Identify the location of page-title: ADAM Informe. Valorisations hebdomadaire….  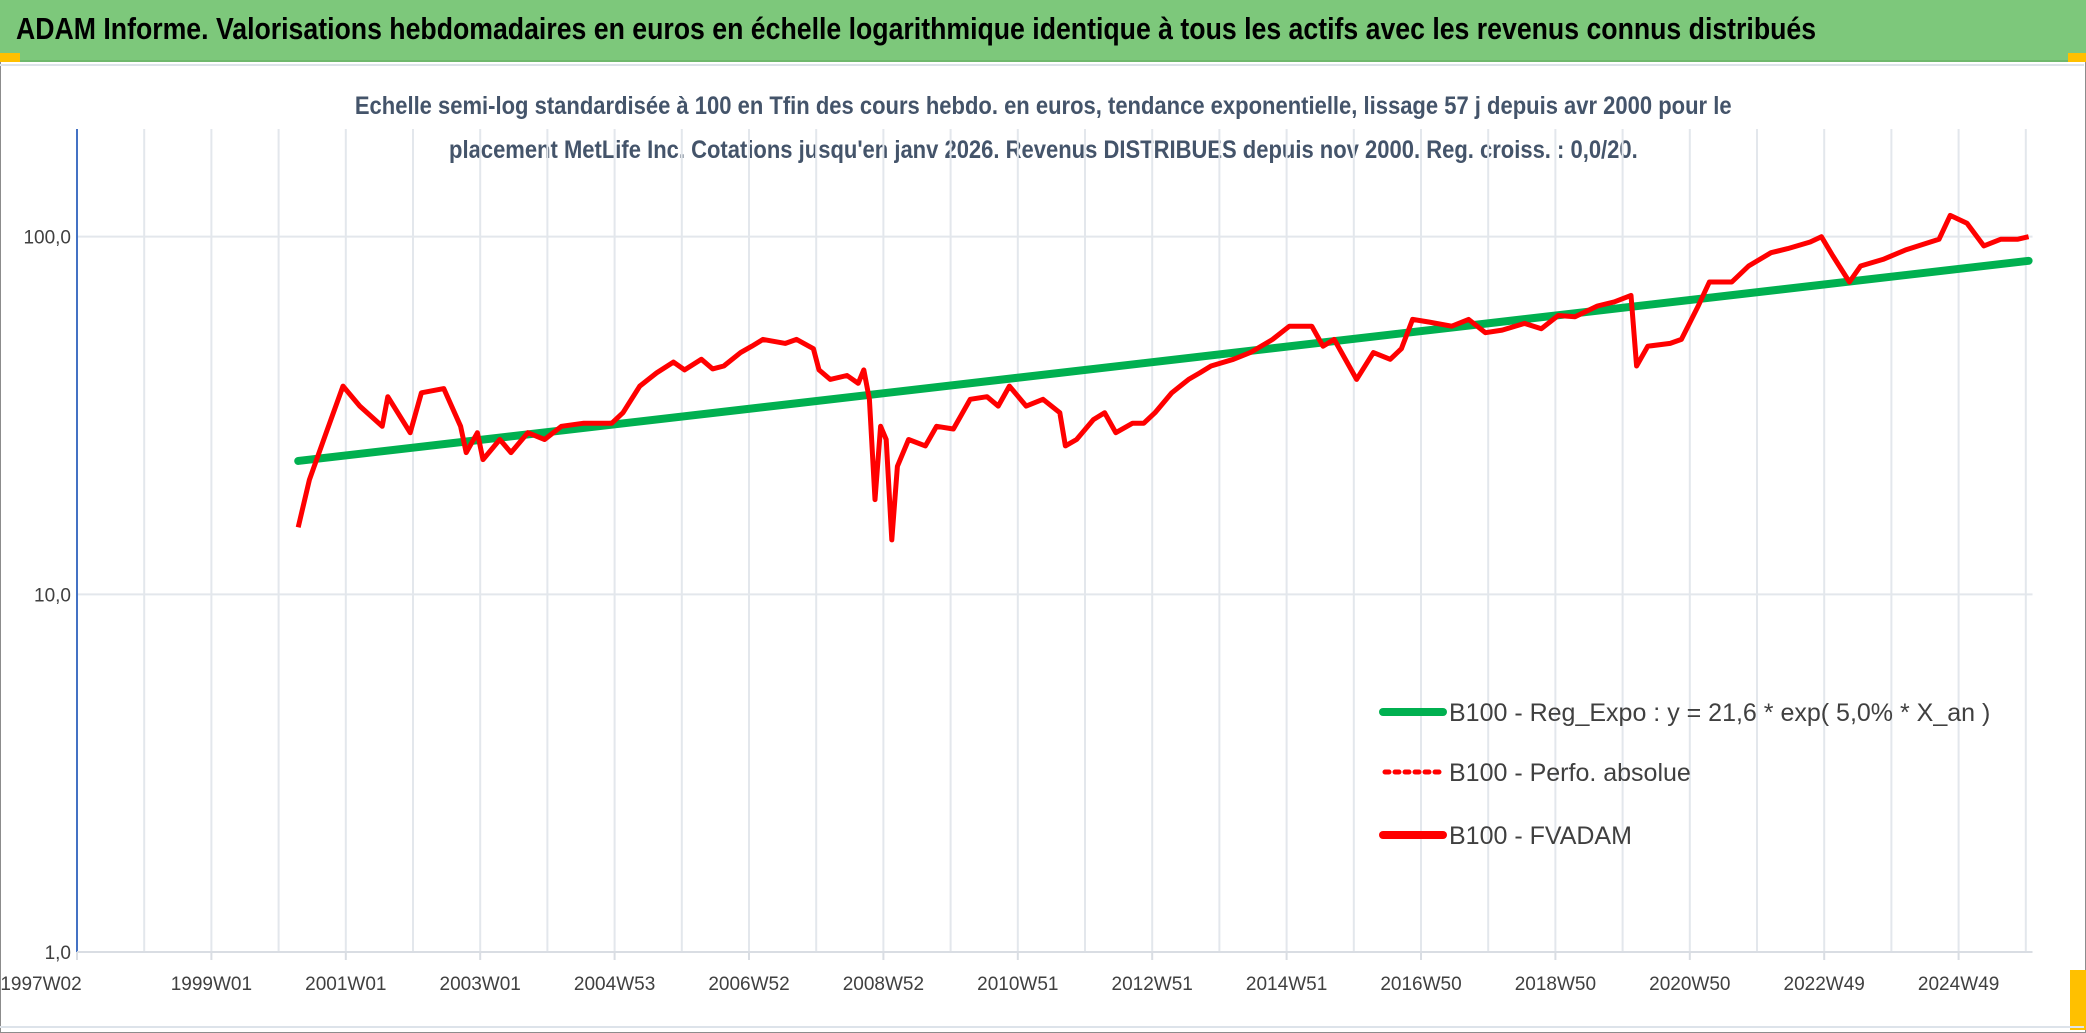
(916, 28).